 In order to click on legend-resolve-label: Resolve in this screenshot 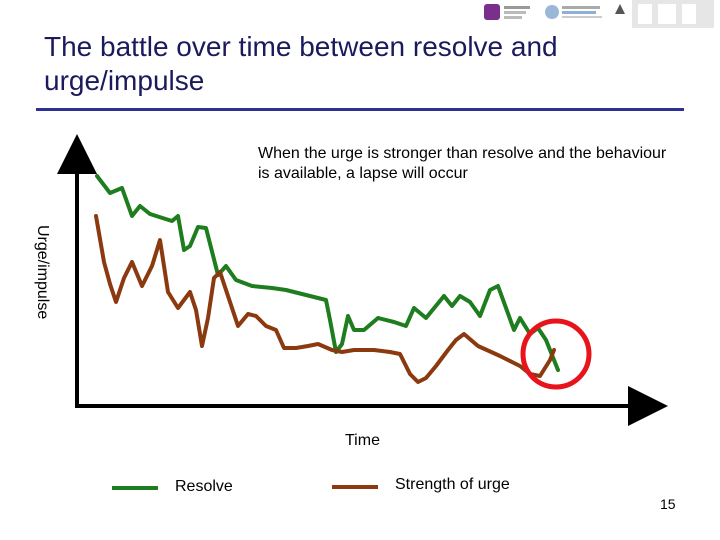, I will do `click(204, 486)`.